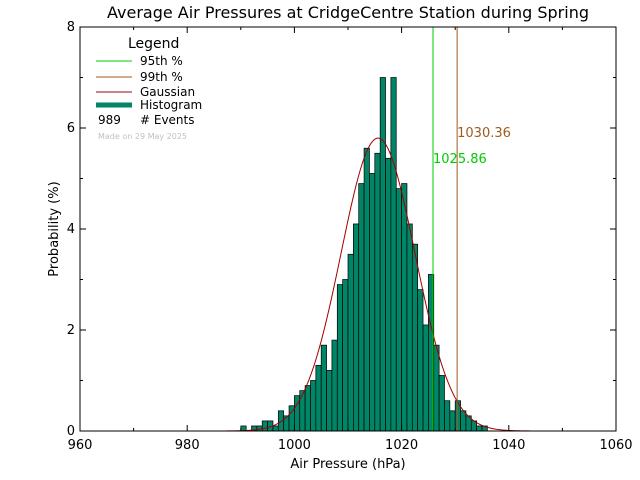 This screenshot has height=480, width=640. What do you see at coordinates (142, 136) in the screenshot?
I see `made-on-stamp: Made on 29 May 2025` at bounding box center [142, 136].